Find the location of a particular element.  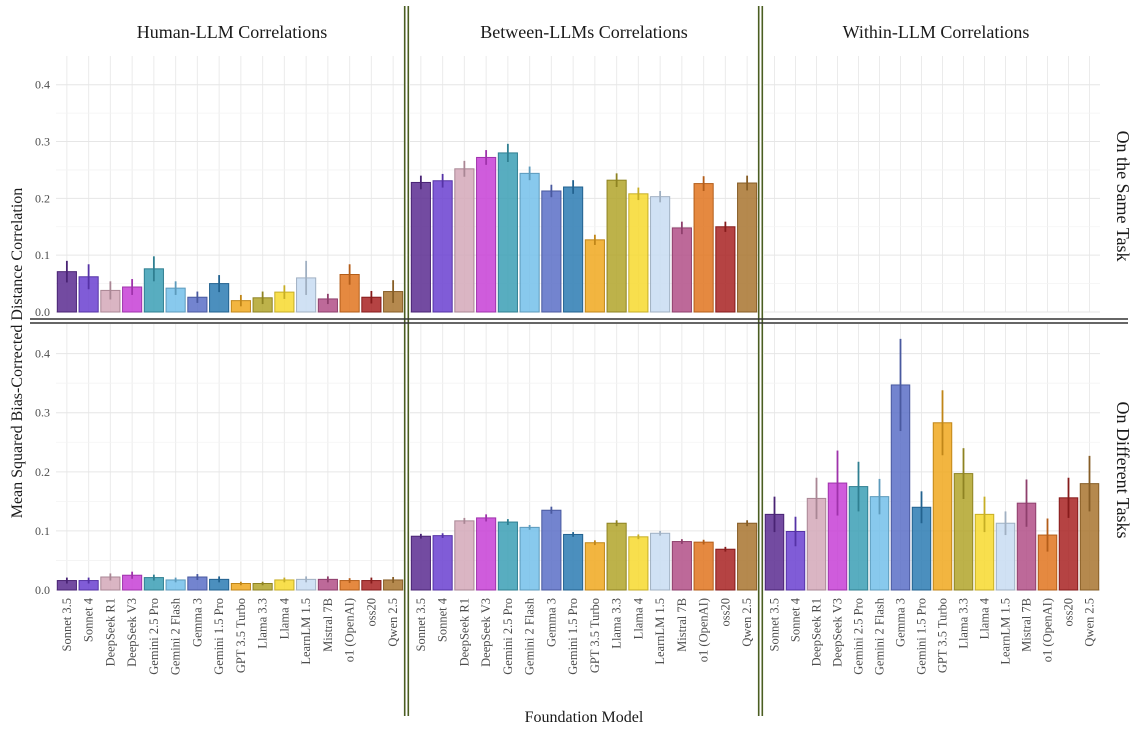

x-axis-title: Foundation Model is located at coordinates (584, 717).